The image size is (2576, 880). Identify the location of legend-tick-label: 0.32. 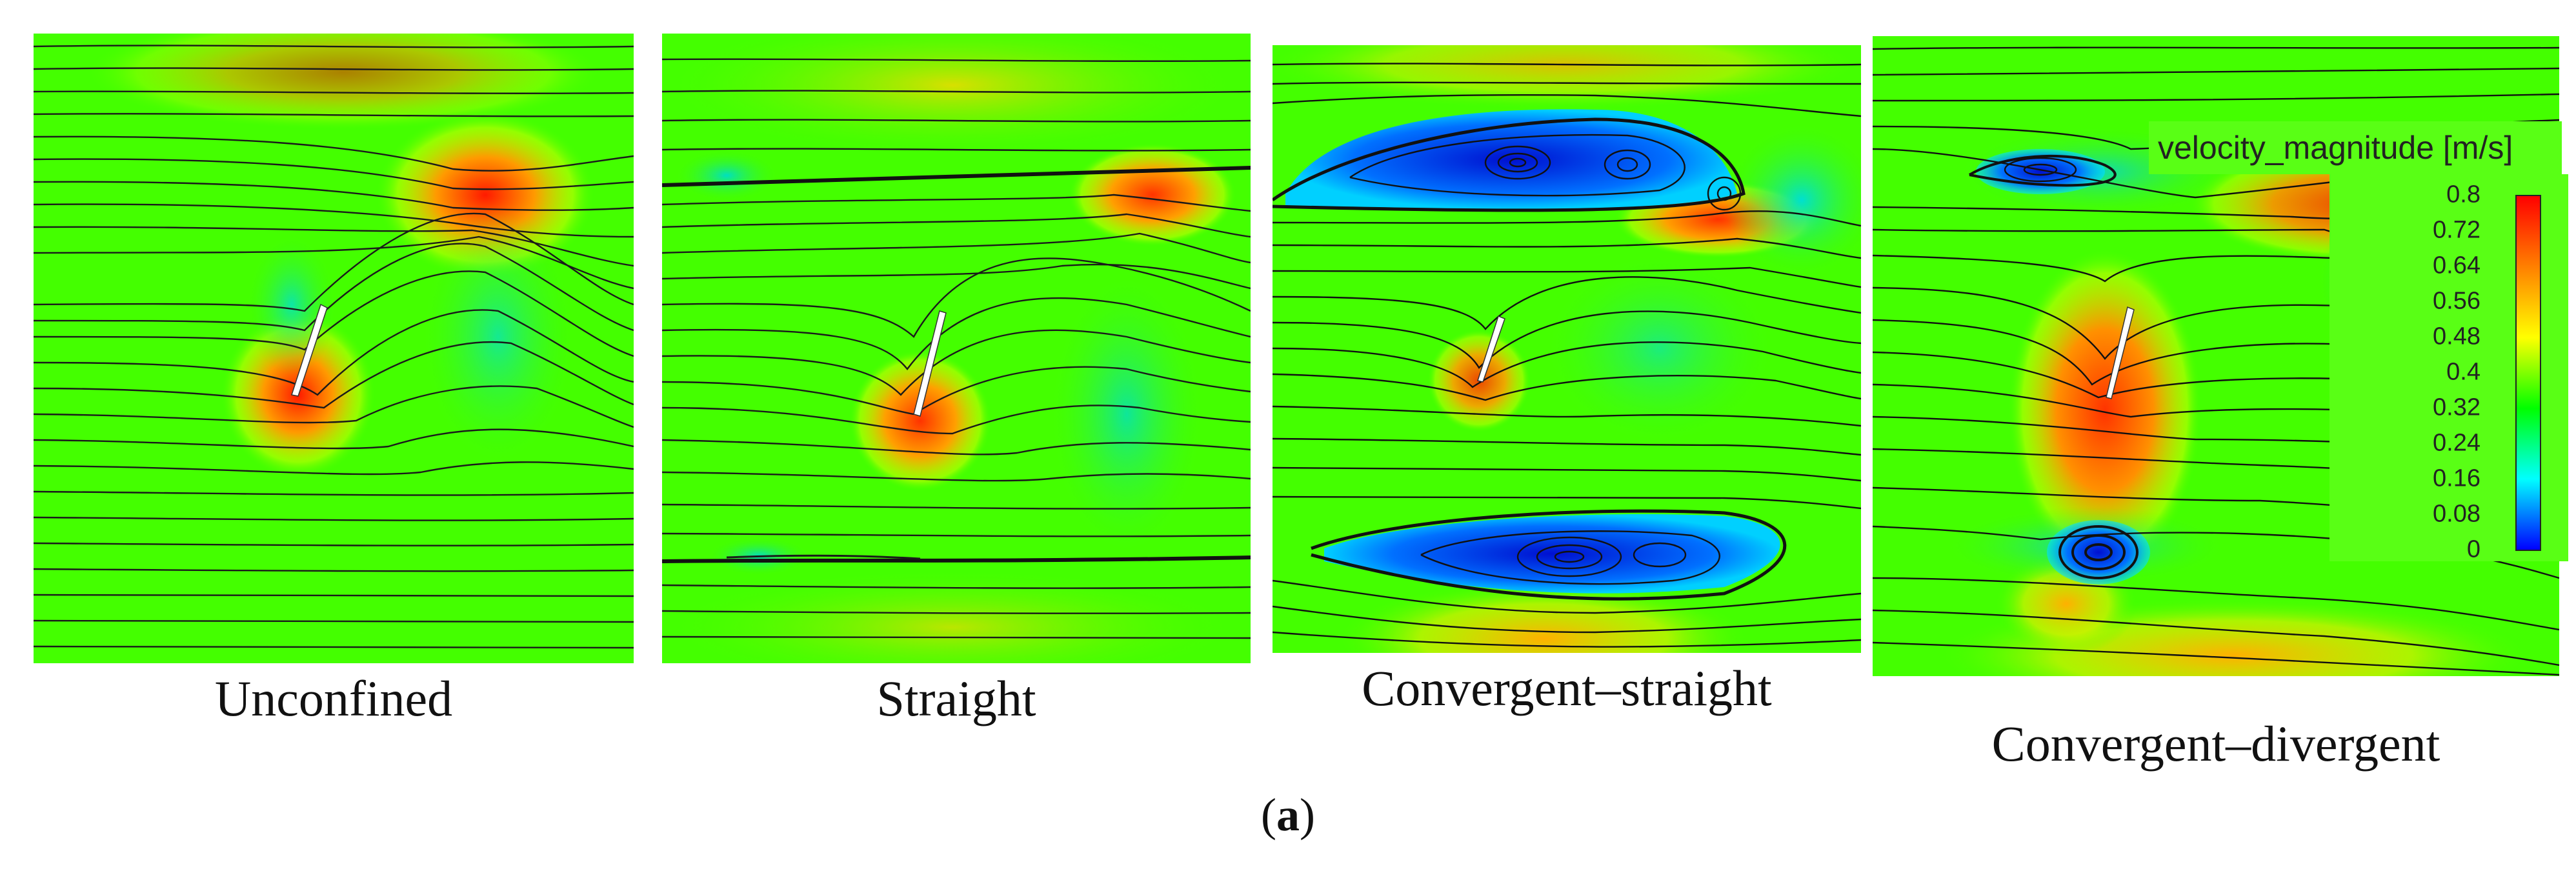
(2456, 407).